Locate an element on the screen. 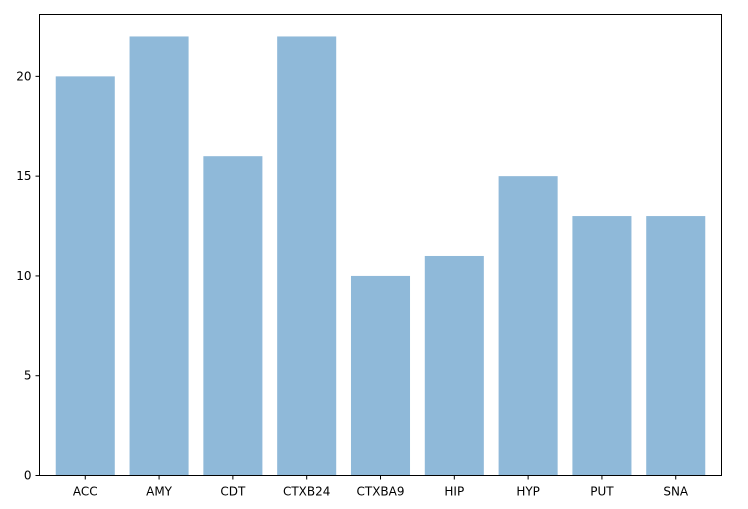 The image size is (748, 509). x-tick-label: SNA is located at coordinates (676, 492).